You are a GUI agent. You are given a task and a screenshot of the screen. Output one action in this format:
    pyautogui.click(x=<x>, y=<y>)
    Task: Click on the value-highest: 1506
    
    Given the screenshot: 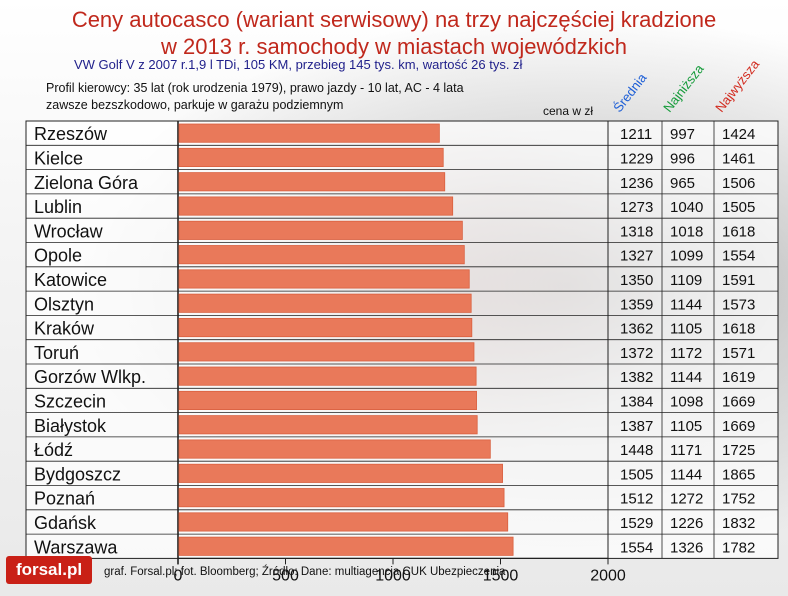 What is the action you would take?
    pyautogui.click(x=738, y=183)
    